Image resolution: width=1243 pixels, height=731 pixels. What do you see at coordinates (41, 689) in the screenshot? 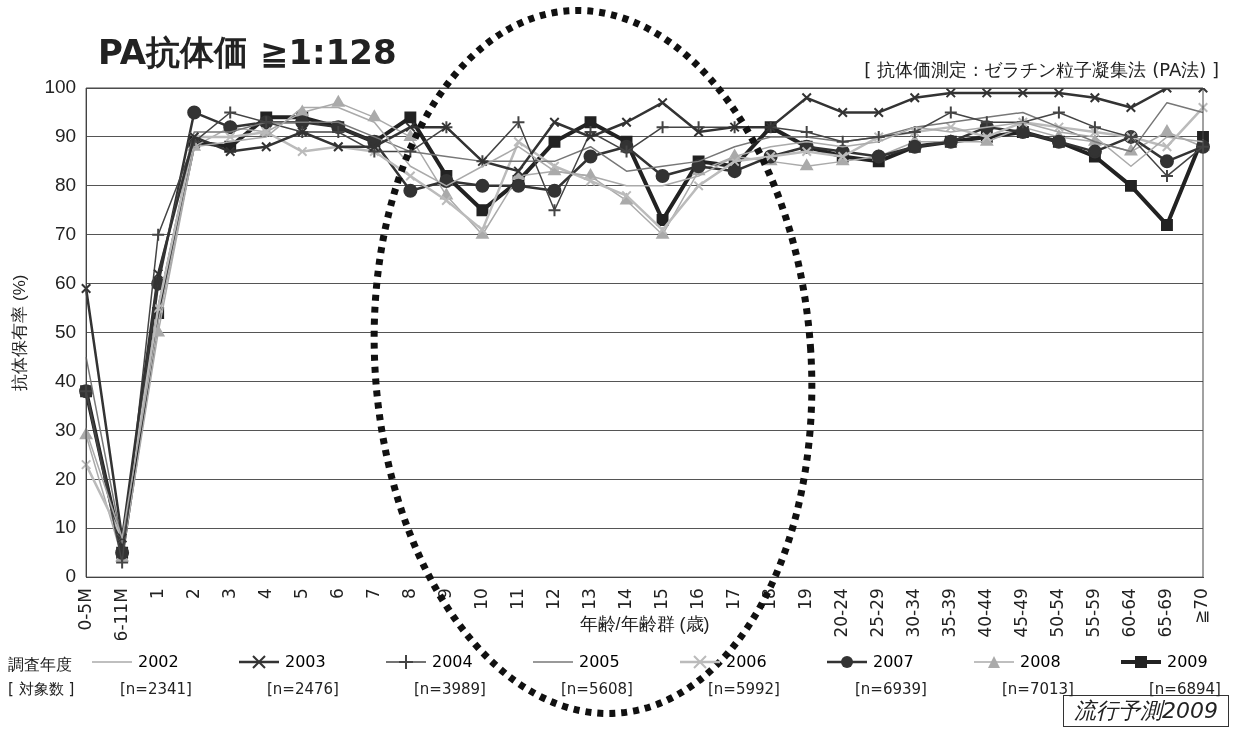
I see `text: [ 対象数 ]` at bounding box center [41, 689].